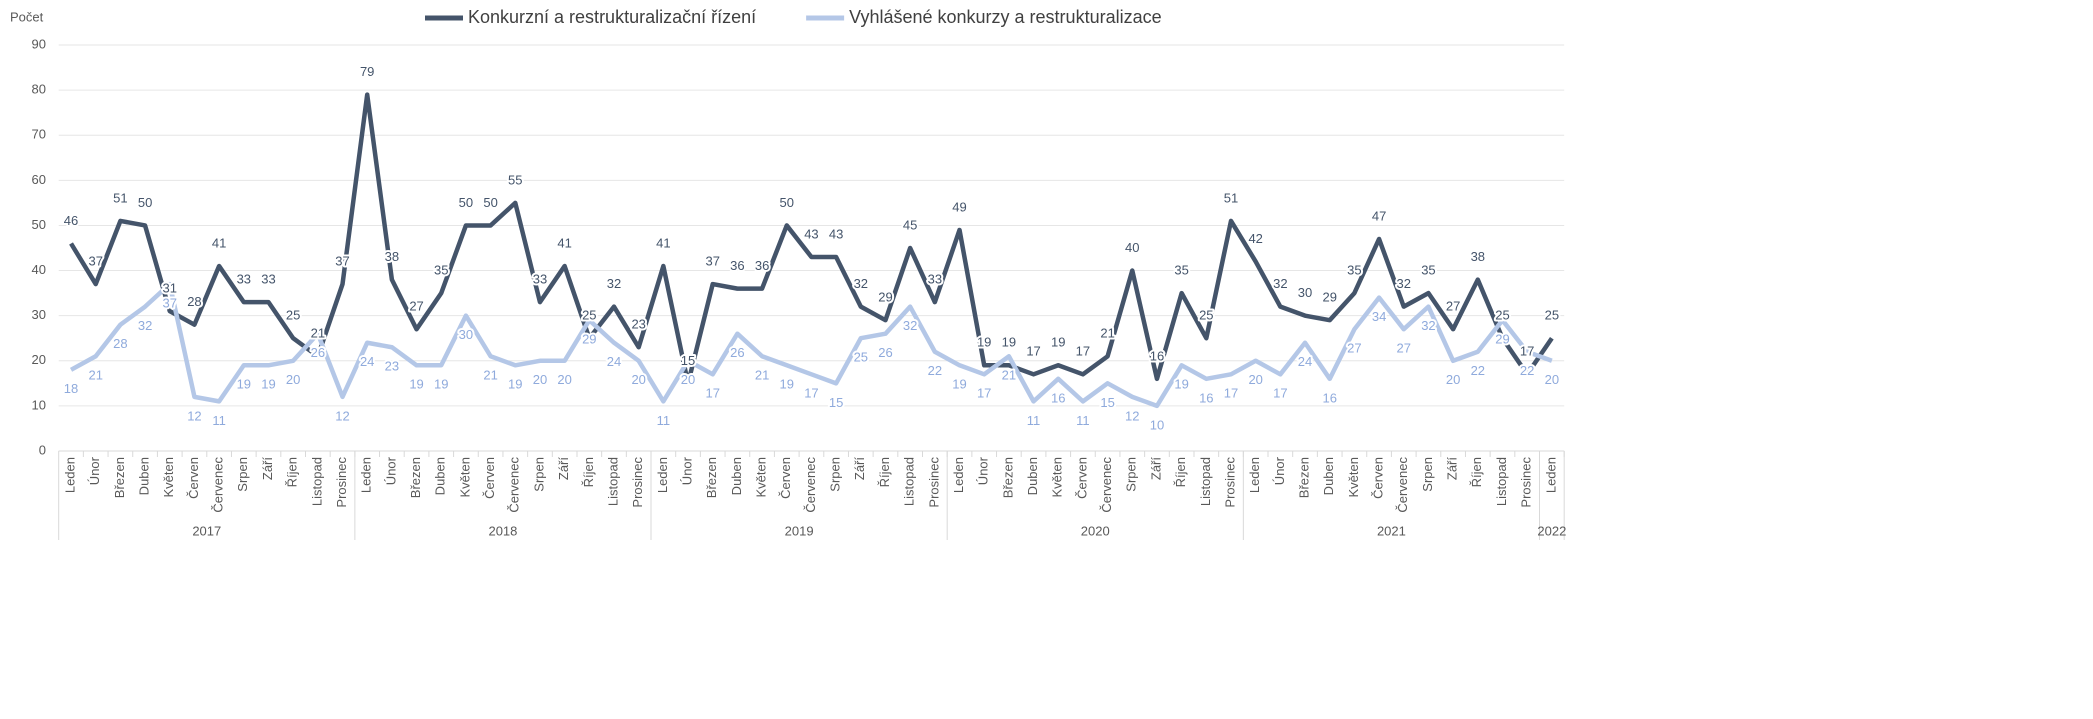 The width and height of the screenshot is (2093, 719). What do you see at coordinates (1379, 215) in the screenshot?
I see `data-label: 47` at bounding box center [1379, 215].